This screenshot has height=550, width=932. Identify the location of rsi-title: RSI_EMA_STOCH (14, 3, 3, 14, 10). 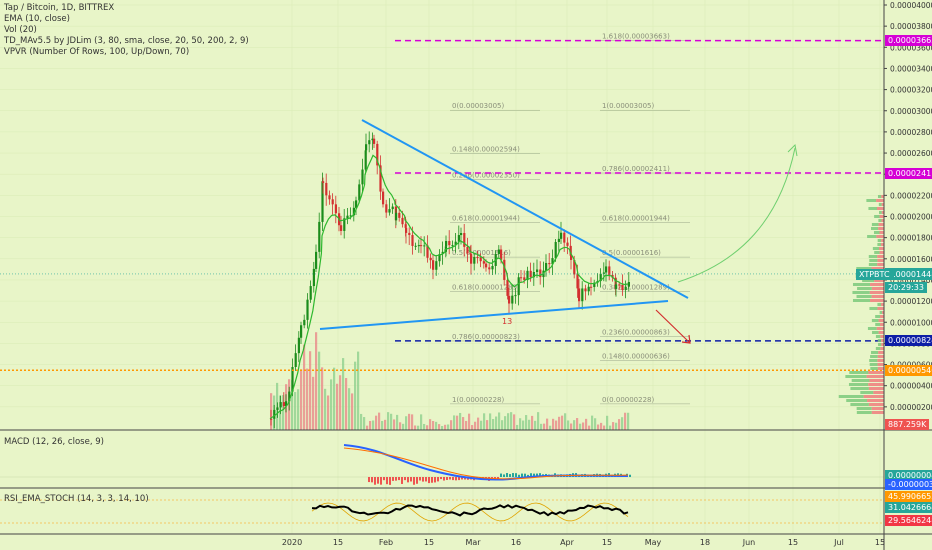
(76, 499).